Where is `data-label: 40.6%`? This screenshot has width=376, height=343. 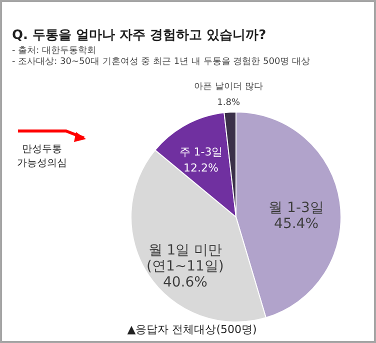
data-label: 40.6% is located at coordinates (185, 282).